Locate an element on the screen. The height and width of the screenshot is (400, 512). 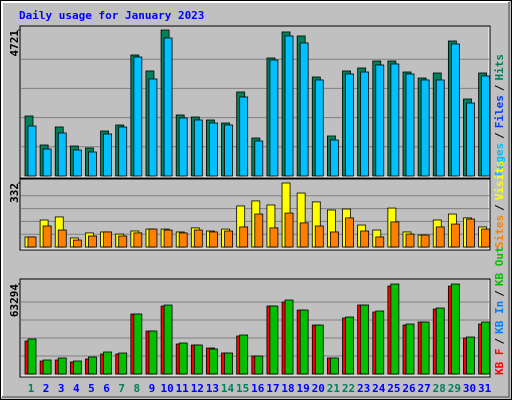
legend-entry: KB F is located at coordinates (499, 362).